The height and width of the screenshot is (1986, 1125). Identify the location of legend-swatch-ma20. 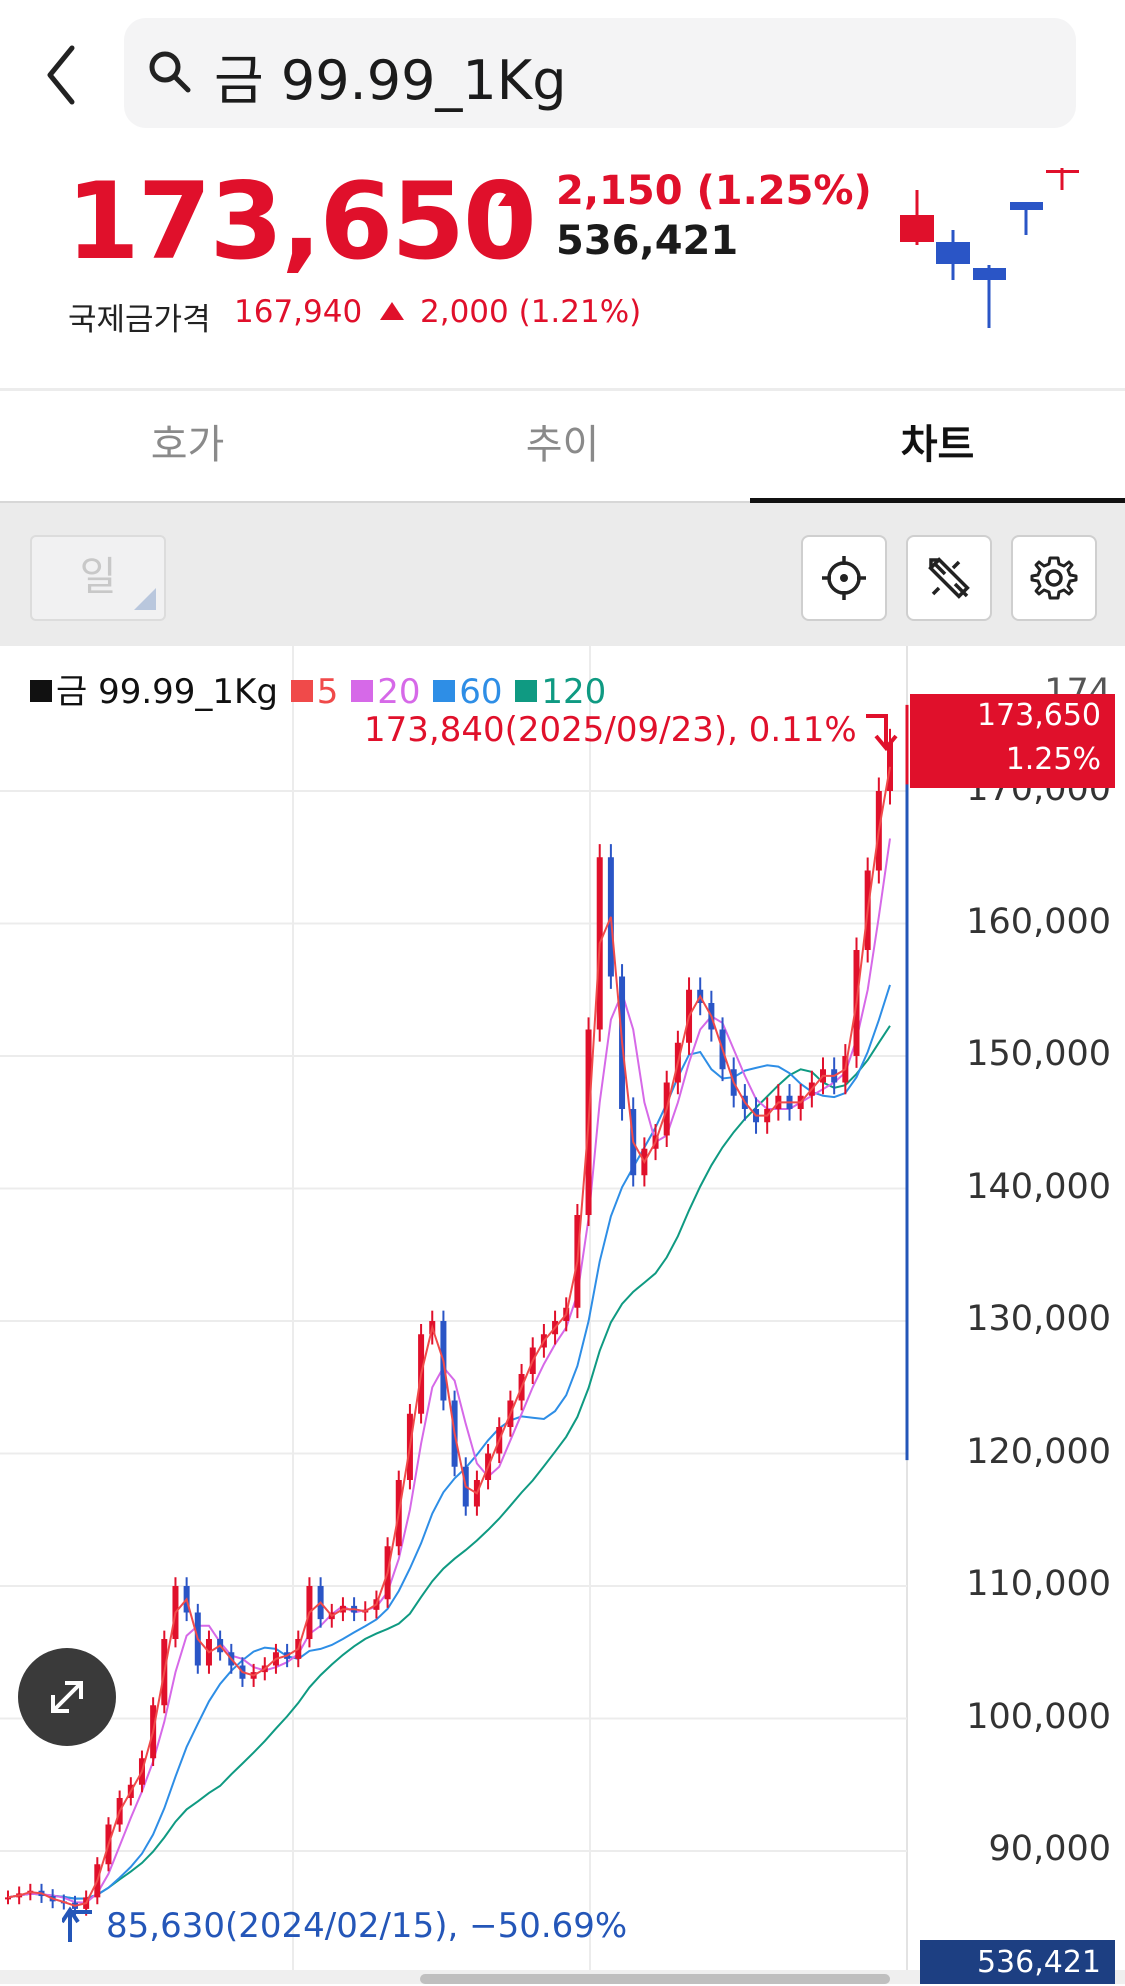
(362, 690).